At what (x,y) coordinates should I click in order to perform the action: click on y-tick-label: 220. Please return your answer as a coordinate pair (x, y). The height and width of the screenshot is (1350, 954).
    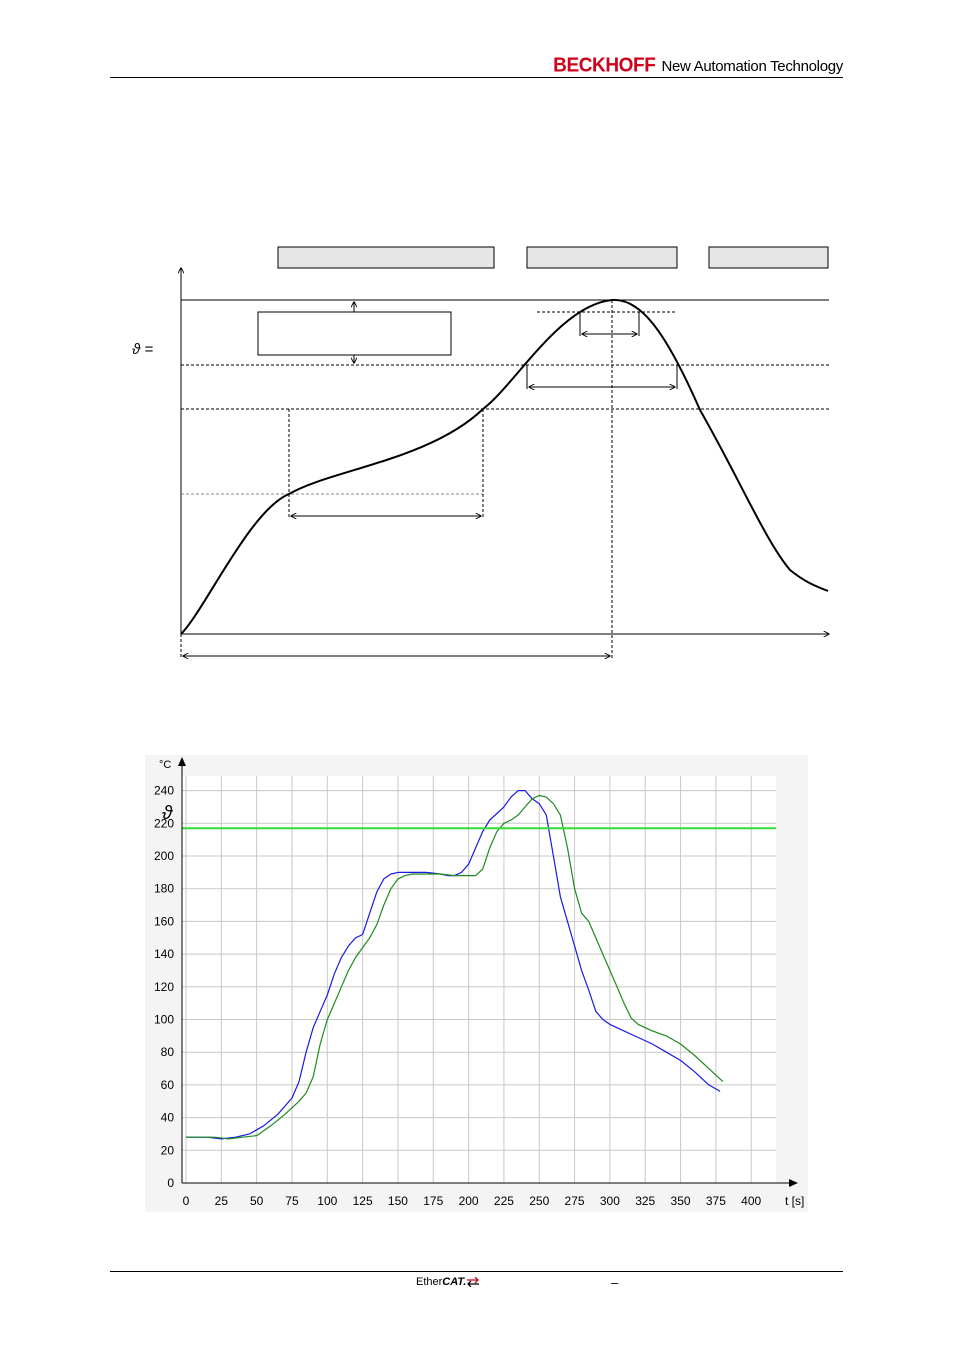
    Looking at the image, I should click on (164, 823).